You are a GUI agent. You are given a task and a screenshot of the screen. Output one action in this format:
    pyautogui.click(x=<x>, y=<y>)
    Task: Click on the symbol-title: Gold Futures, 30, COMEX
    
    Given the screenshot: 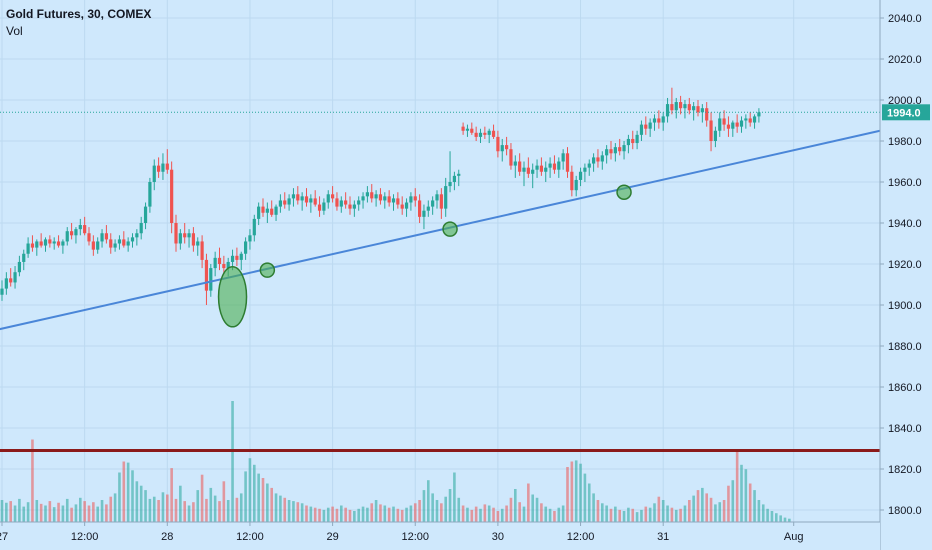 What is the action you would take?
    pyautogui.click(x=79, y=14)
    